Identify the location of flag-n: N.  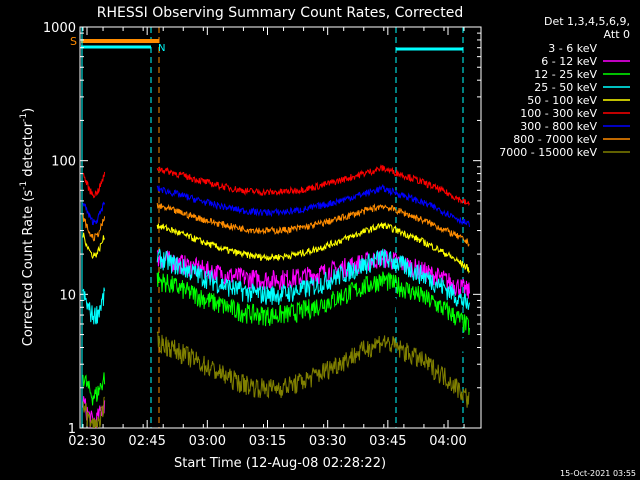
(161, 48).